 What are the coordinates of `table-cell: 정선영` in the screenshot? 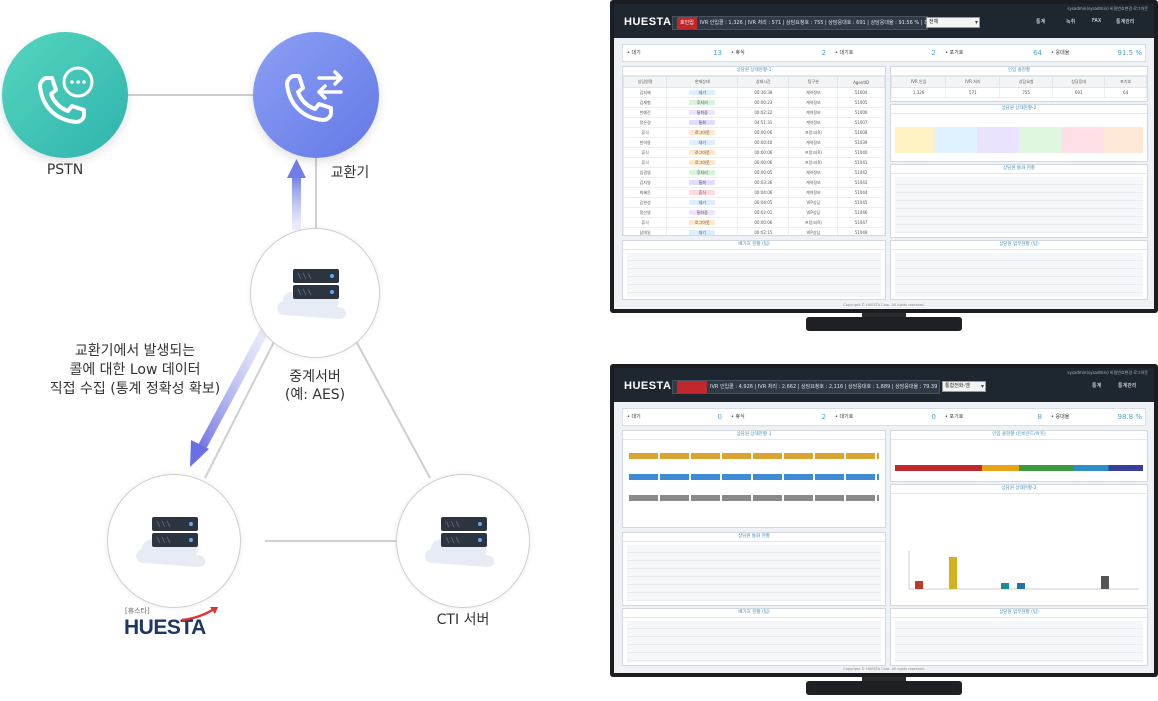 It's located at (645, 212).